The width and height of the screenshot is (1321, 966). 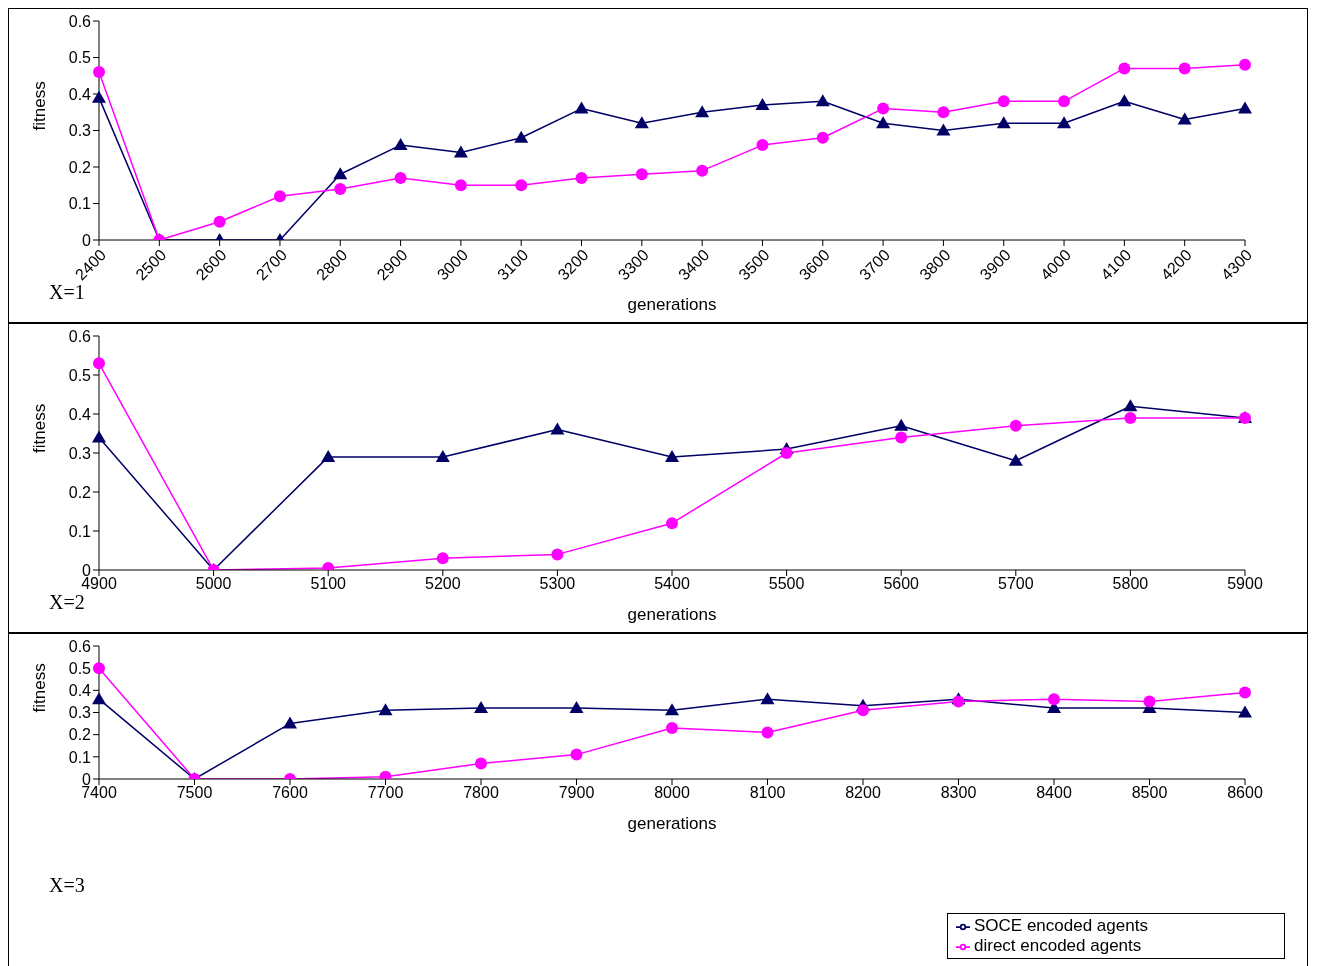 What do you see at coordinates (67, 602) in the screenshot?
I see `text: X=2` at bounding box center [67, 602].